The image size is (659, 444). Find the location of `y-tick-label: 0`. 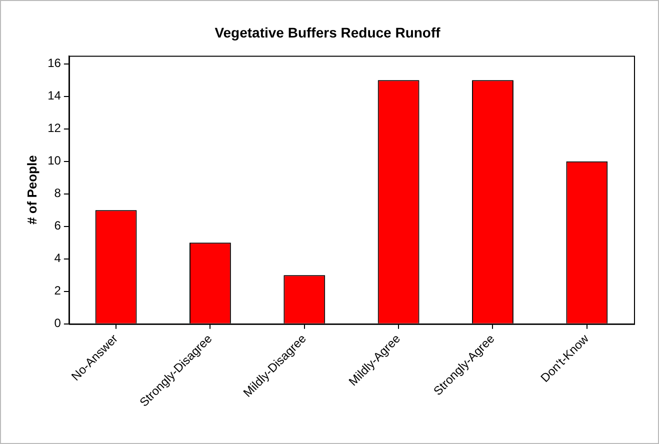

y-tick-label: 0 is located at coordinates (58, 323).